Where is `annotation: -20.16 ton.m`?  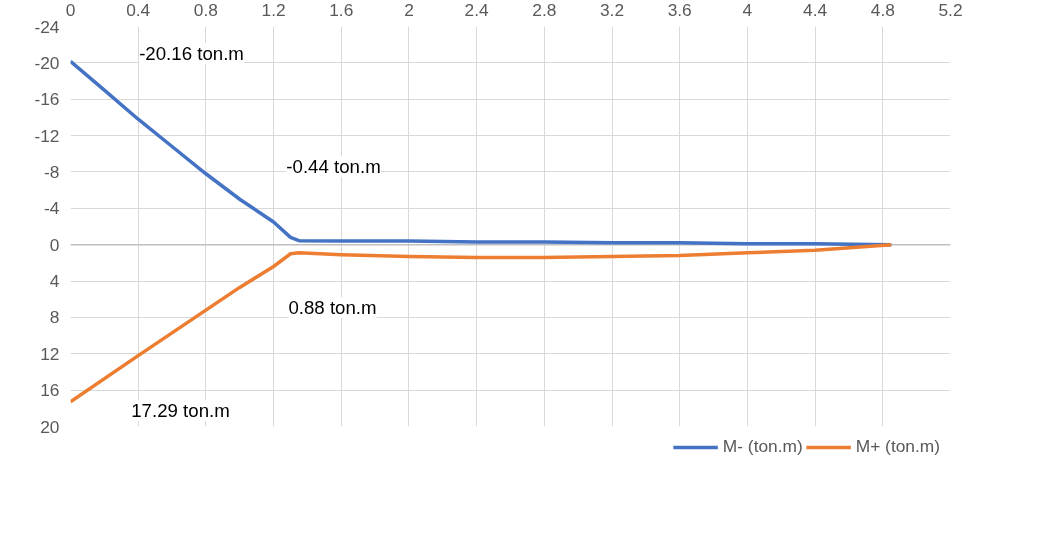 annotation: -20.16 ton.m is located at coordinates (191, 53).